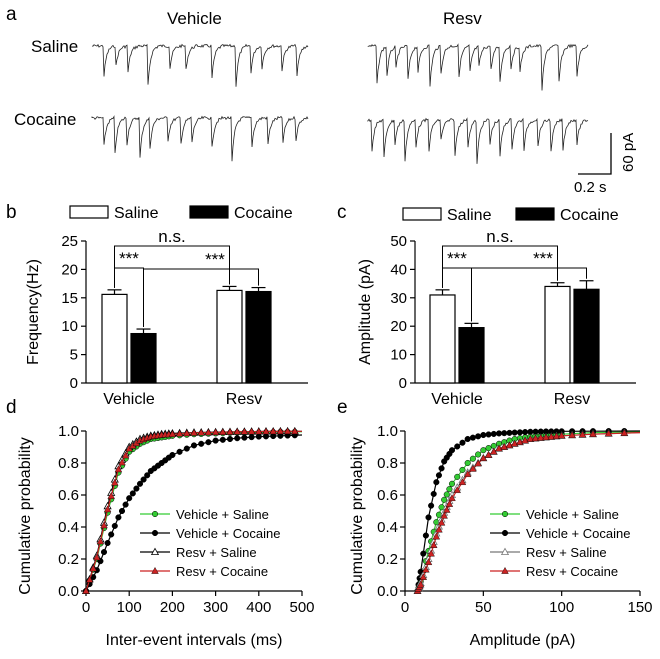  Describe the element at coordinates (572, 514) in the screenshot. I see `legend-label: Vehicle + Saline` at that location.